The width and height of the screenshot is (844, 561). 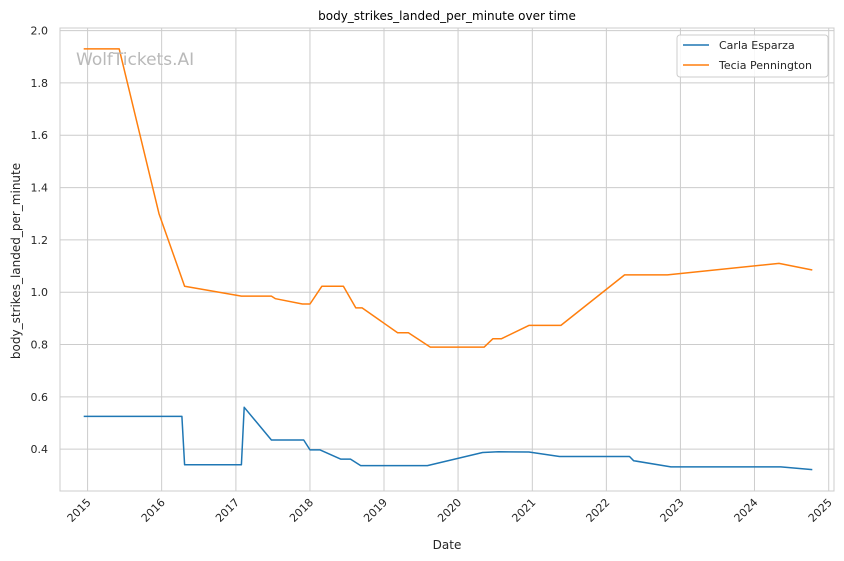 What do you see at coordinates (40, 83) in the screenshot?
I see `y-tick-label: 1.8` at bounding box center [40, 83].